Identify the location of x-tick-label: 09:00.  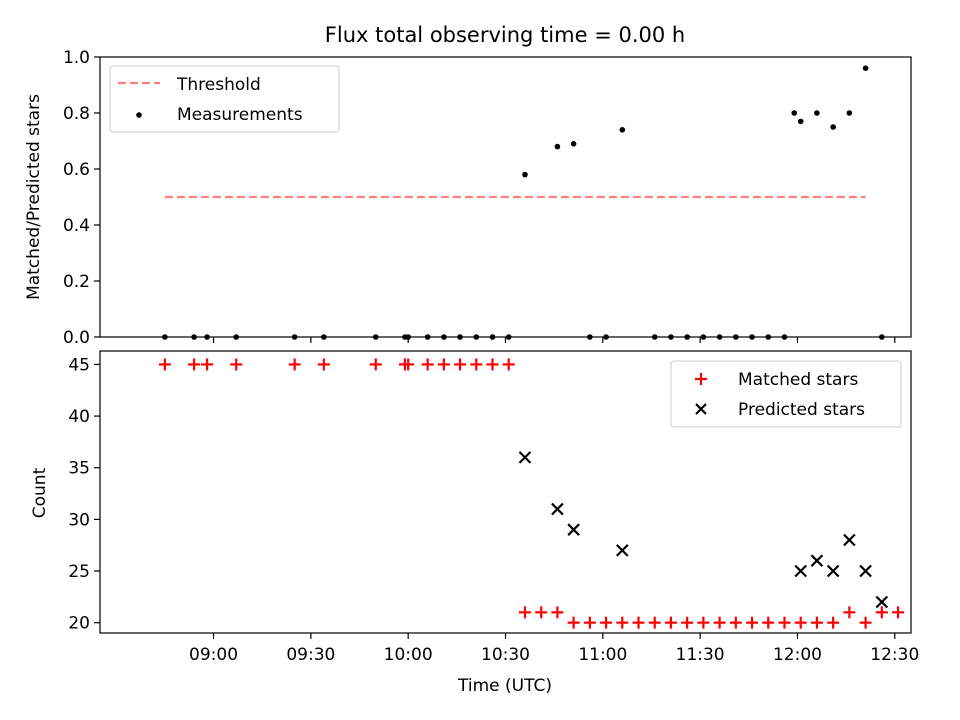
(213, 655).